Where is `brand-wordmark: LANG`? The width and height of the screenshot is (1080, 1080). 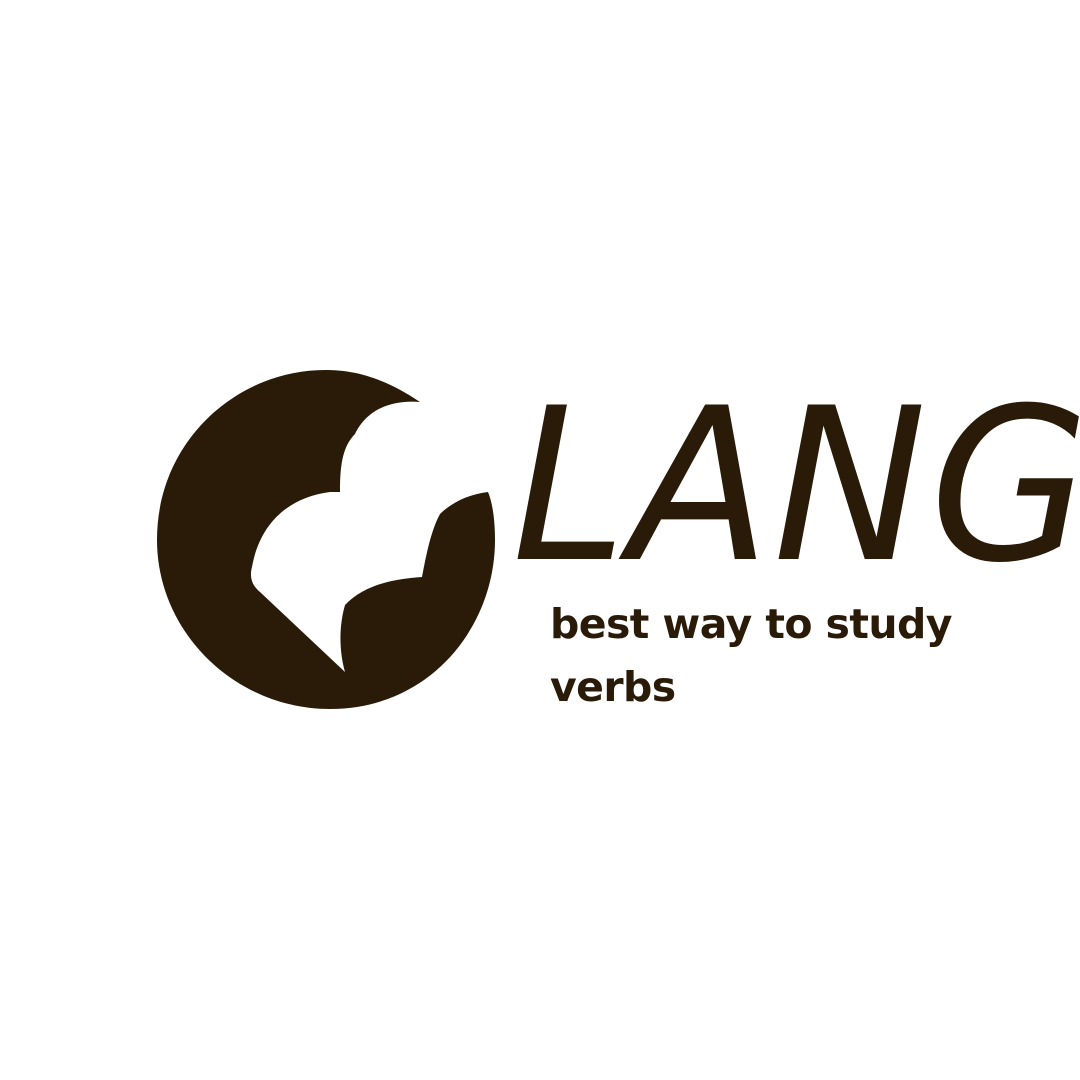 brand-wordmark: LANG is located at coordinates (796, 485).